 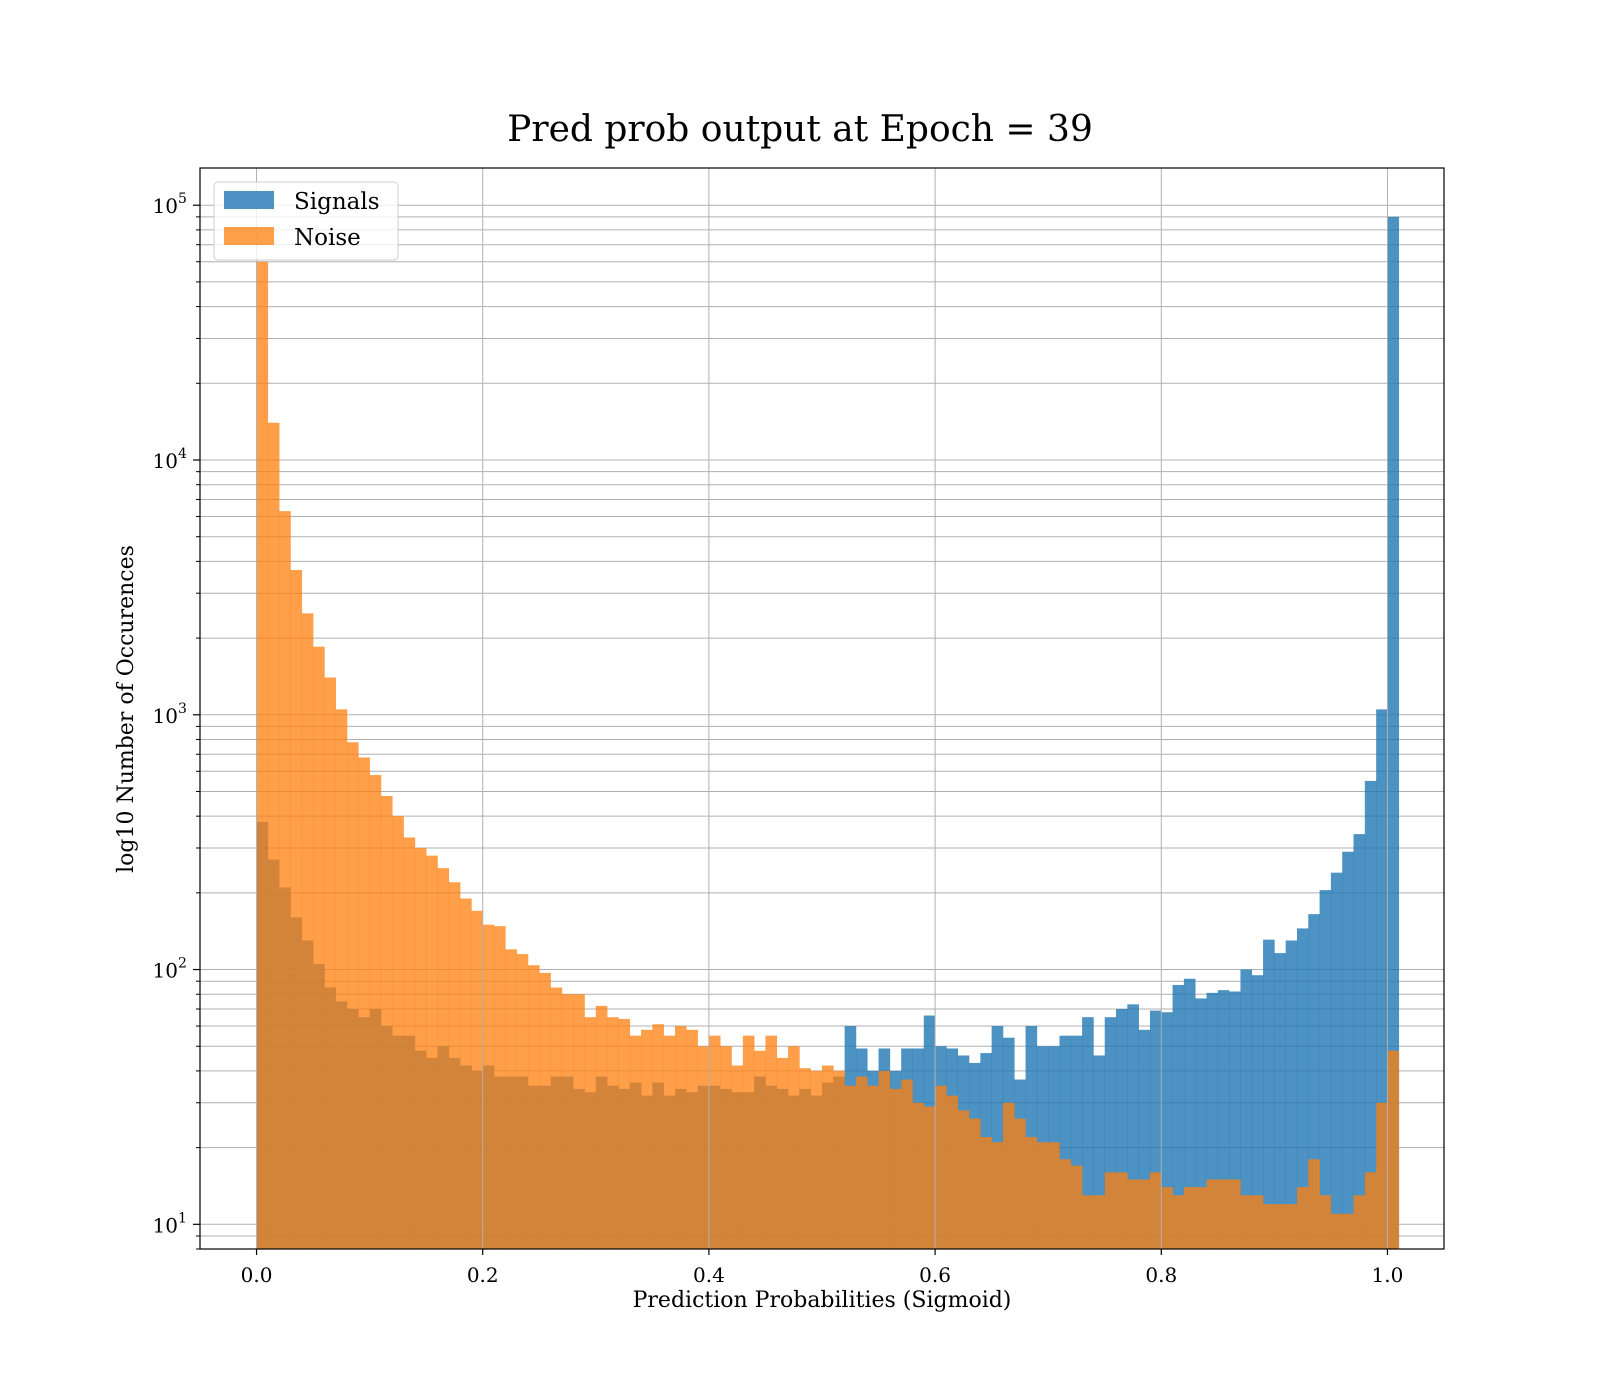 I want to click on y-tick-exponent: 5, so click(x=182, y=199).